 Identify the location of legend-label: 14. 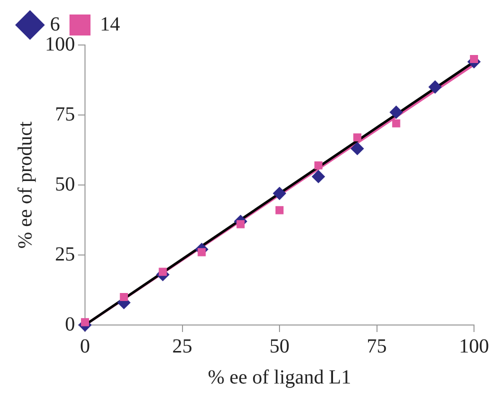
(110, 24).